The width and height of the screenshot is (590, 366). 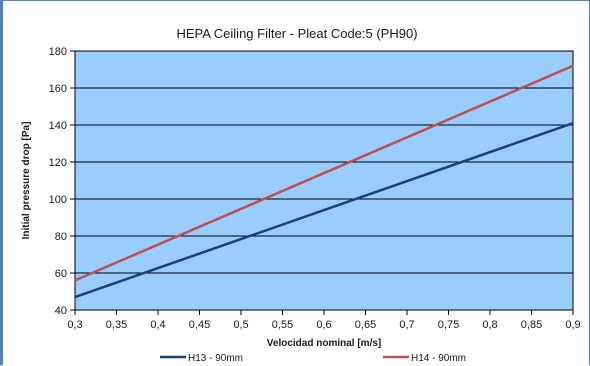 I want to click on legend-label: H14 - 90mm, so click(x=438, y=358).